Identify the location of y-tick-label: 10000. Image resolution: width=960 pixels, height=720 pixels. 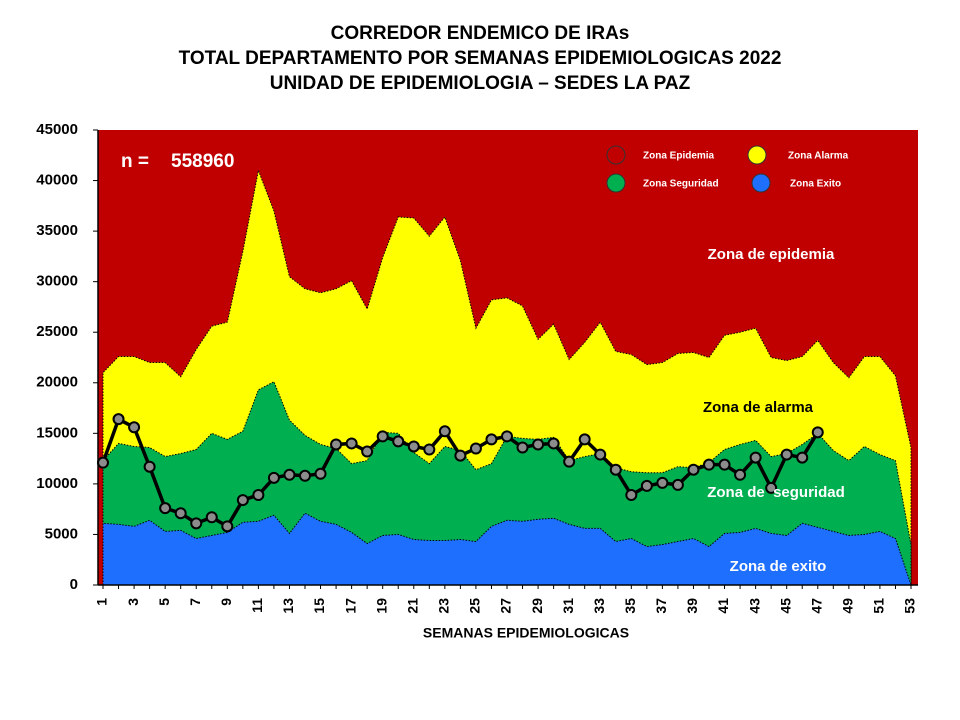
(57, 483).